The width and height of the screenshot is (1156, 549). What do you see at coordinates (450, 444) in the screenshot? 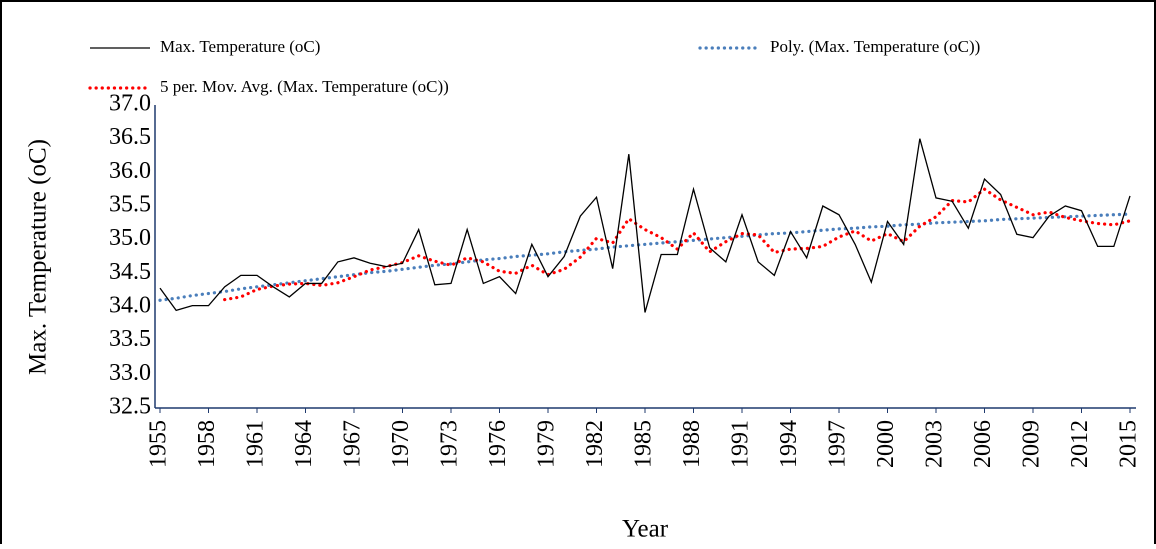
I see `x-tick-label: 1973` at bounding box center [450, 444].